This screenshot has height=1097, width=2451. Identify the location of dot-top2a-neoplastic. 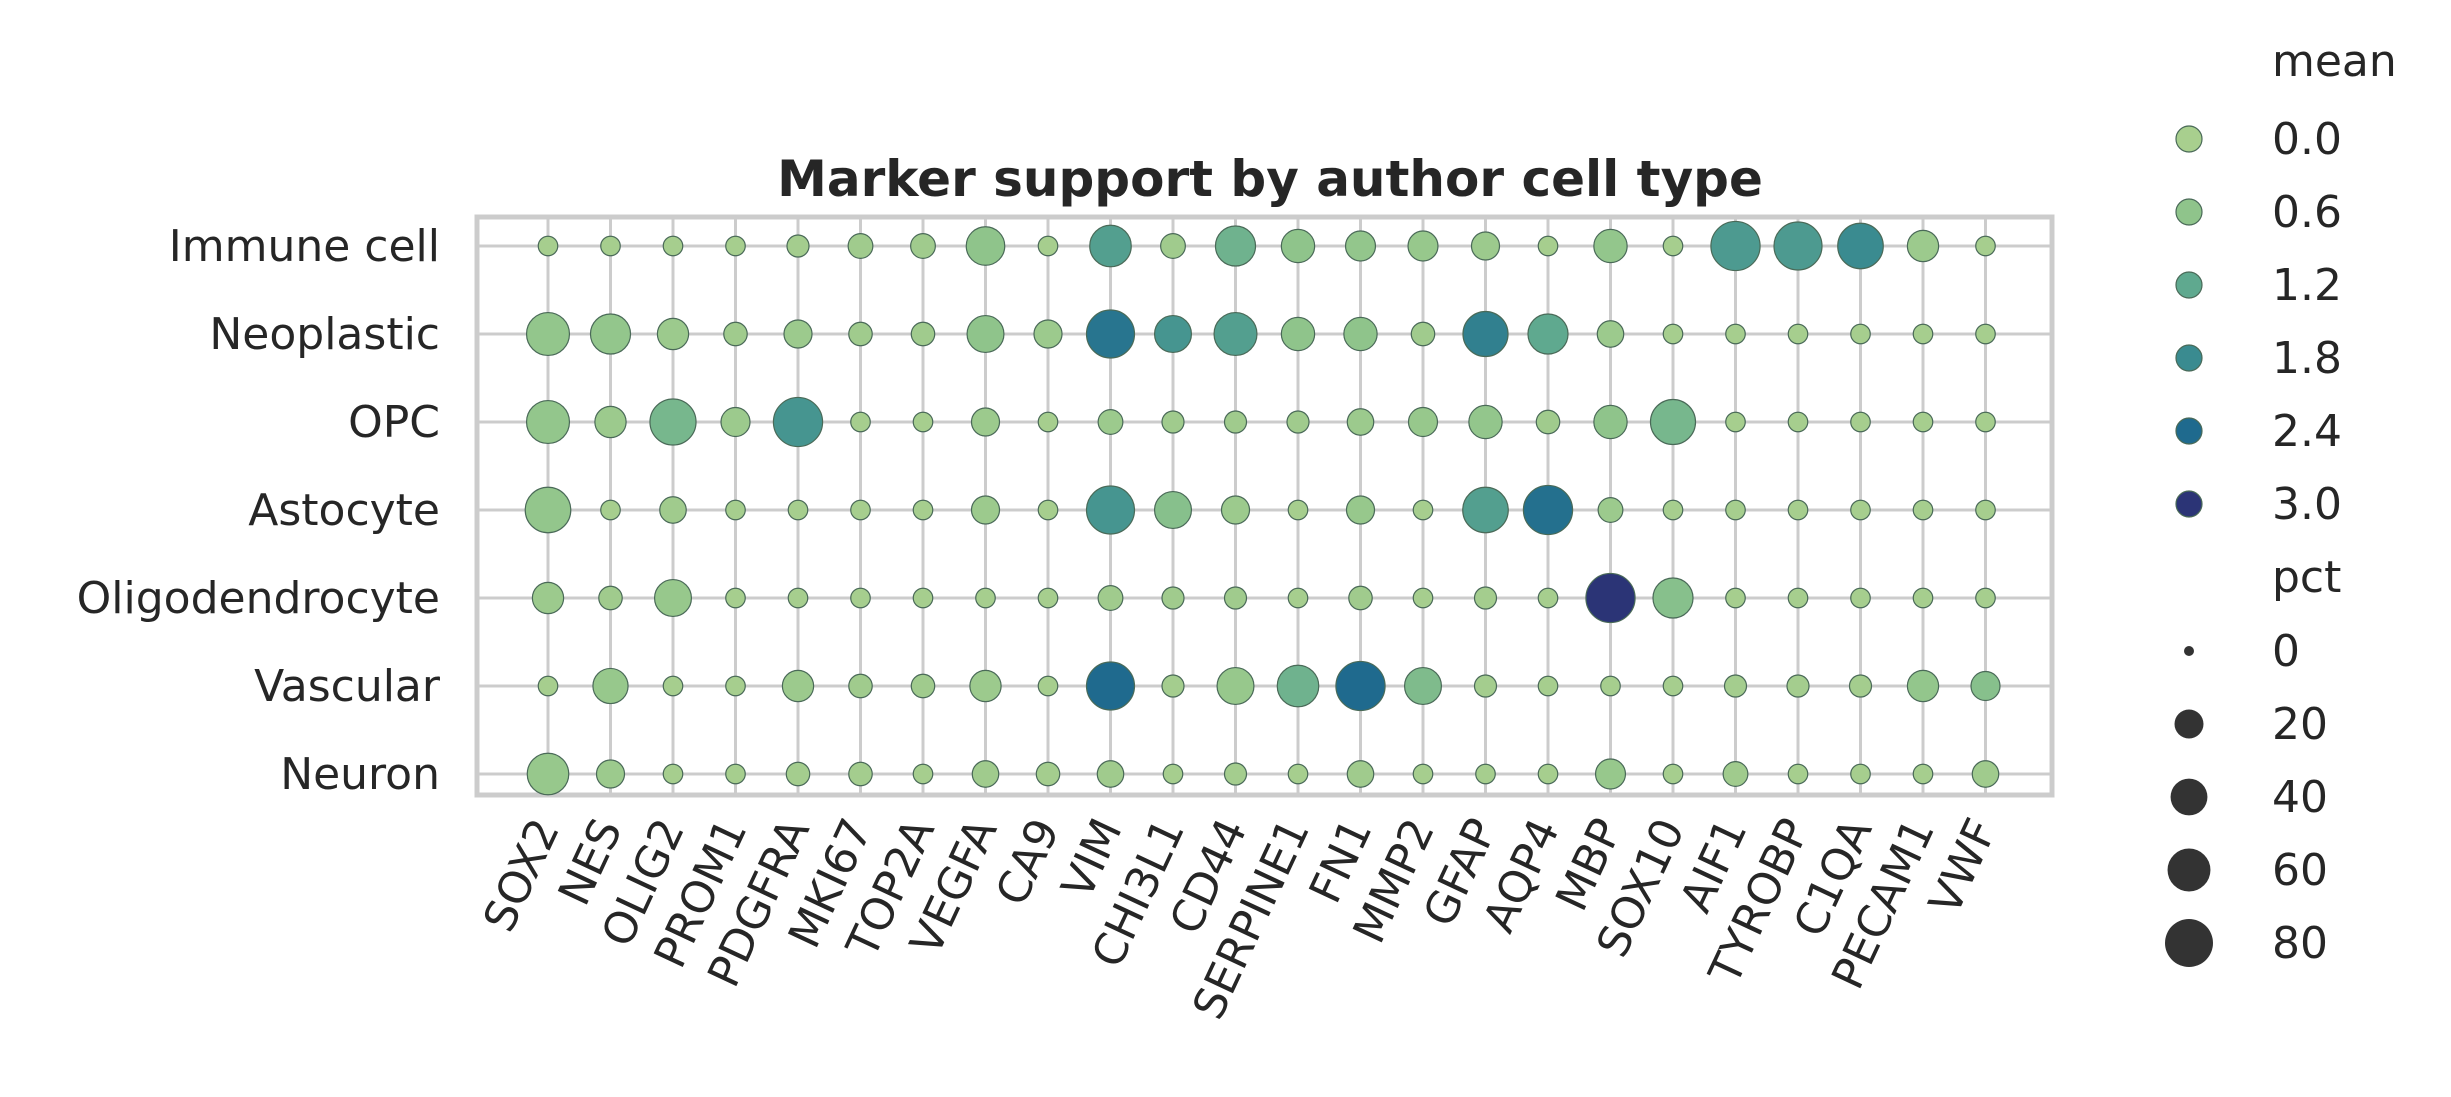
(923, 334).